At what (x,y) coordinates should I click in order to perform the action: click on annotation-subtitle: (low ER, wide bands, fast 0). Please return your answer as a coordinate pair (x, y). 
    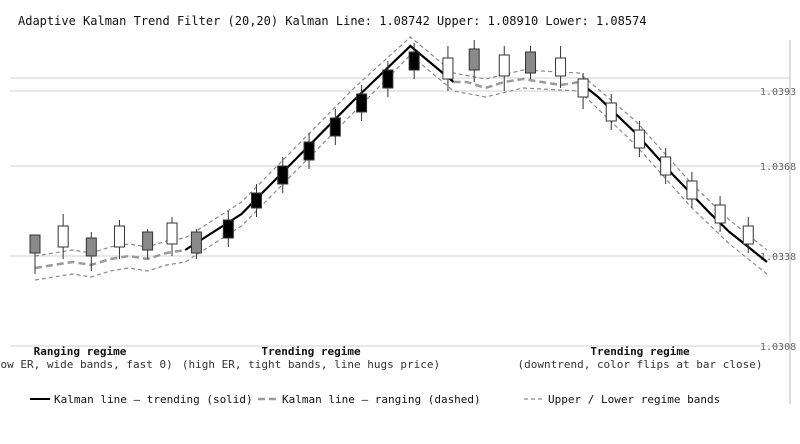
    Looking at the image, I should click on (86, 364).